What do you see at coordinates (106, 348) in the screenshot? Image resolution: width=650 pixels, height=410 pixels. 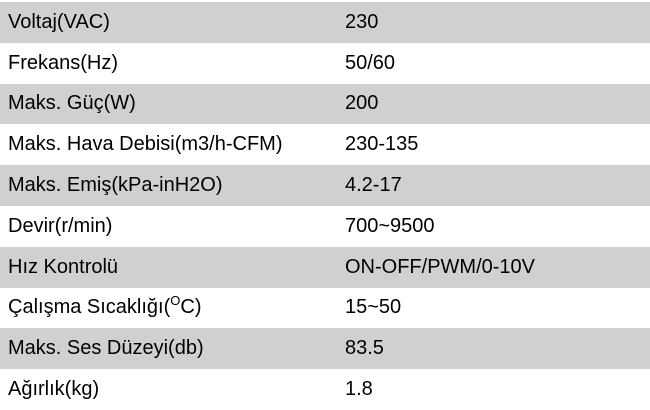 I see `spec-label: Maks. Ses Düzeyi(db)` at bounding box center [106, 348].